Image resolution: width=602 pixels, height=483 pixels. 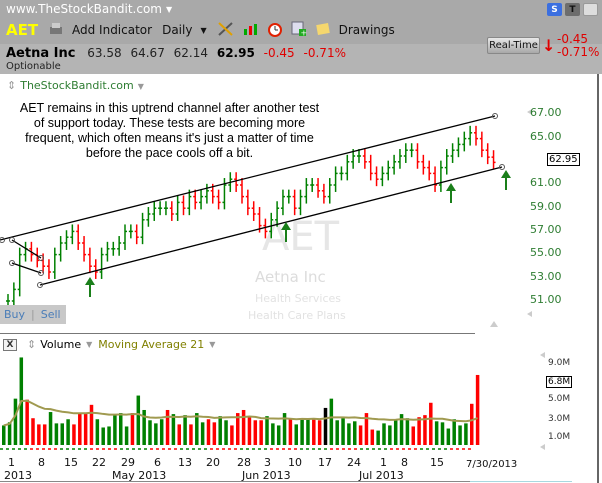 I want to click on add-indicator-button: Add Indicator, so click(x=100, y=30).